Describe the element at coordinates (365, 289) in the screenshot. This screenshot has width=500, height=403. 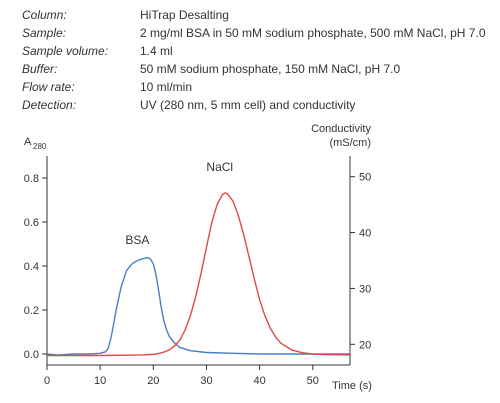
I see `y-right-tick-label: 30` at that location.